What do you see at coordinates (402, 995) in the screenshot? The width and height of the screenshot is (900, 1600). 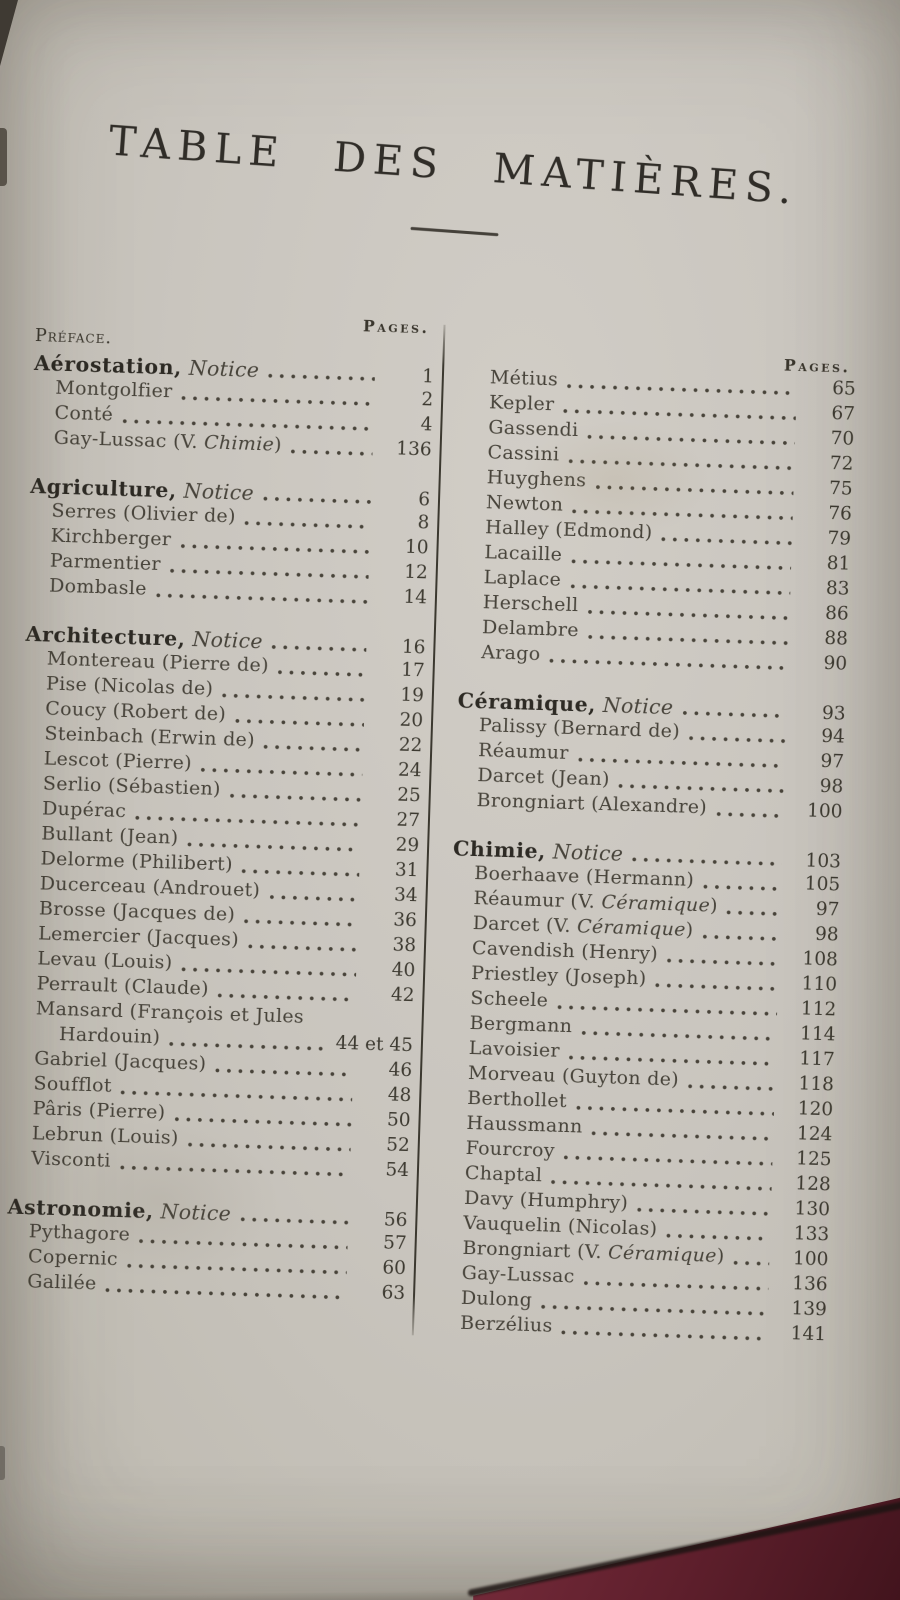 I see `page-number: 42` at bounding box center [402, 995].